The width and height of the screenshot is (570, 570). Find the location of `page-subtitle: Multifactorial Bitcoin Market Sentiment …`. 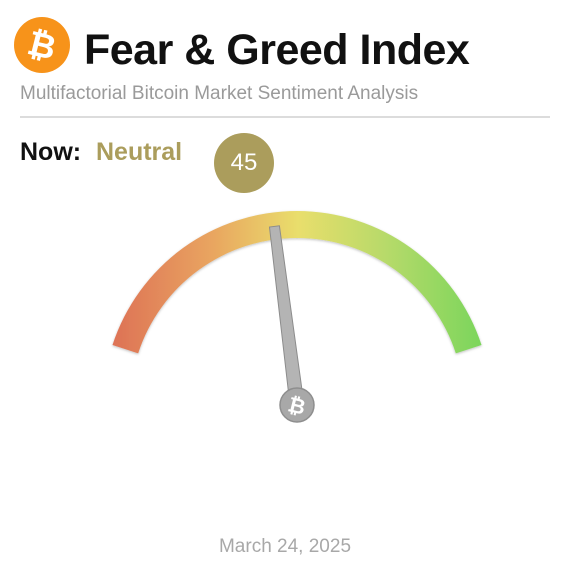

page-subtitle: Multifactorial Bitcoin Market Sentiment … is located at coordinates (219, 93).